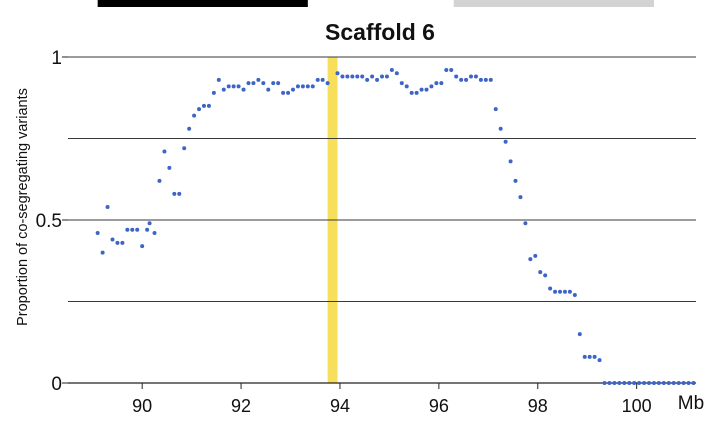 The image size is (708, 430). I want to click on x-tick-label-94: 94, so click(340, 406).